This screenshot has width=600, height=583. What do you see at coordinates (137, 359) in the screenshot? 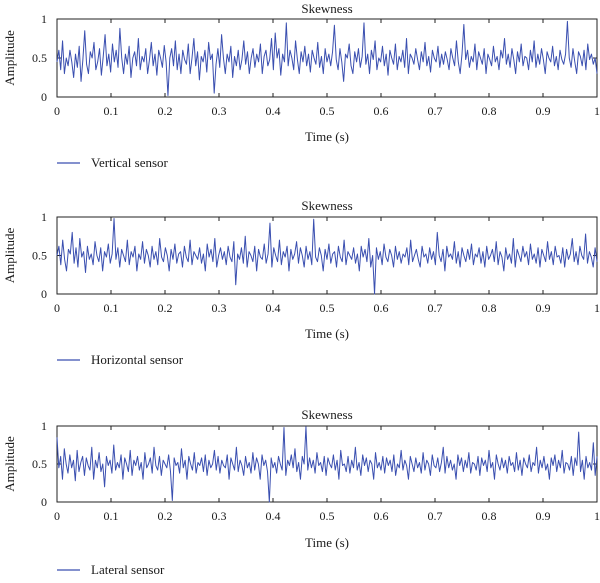
I see `legend-label: Horizontal sensor` at bounding box center [137, 359].